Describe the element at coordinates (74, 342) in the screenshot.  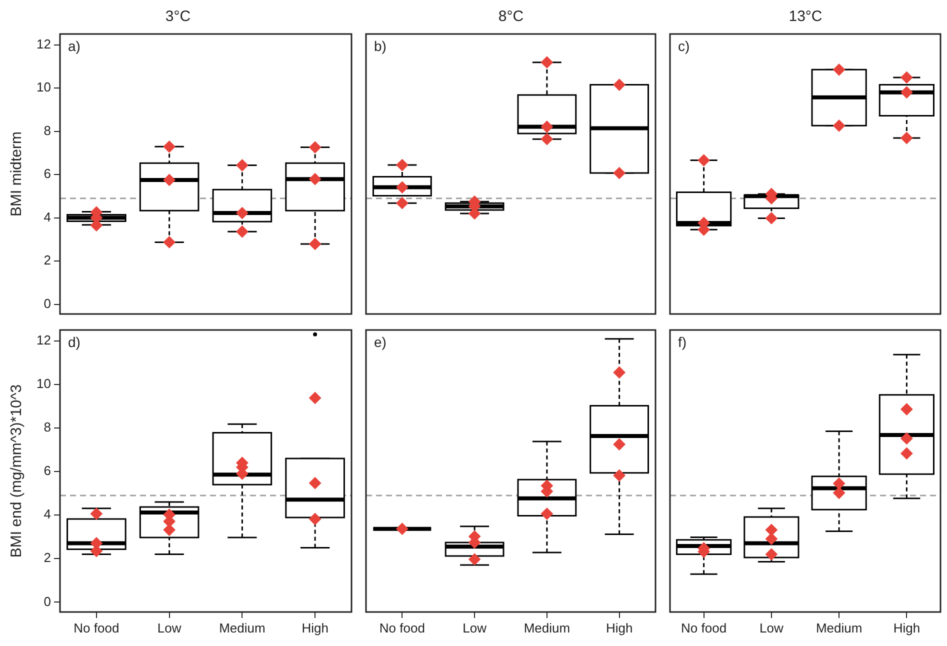
I see `annotation: d)` at that location.